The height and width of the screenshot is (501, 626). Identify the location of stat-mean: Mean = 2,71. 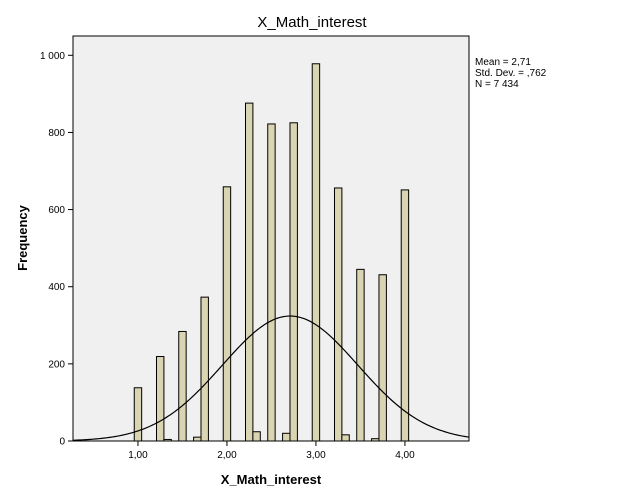
(503, 62).